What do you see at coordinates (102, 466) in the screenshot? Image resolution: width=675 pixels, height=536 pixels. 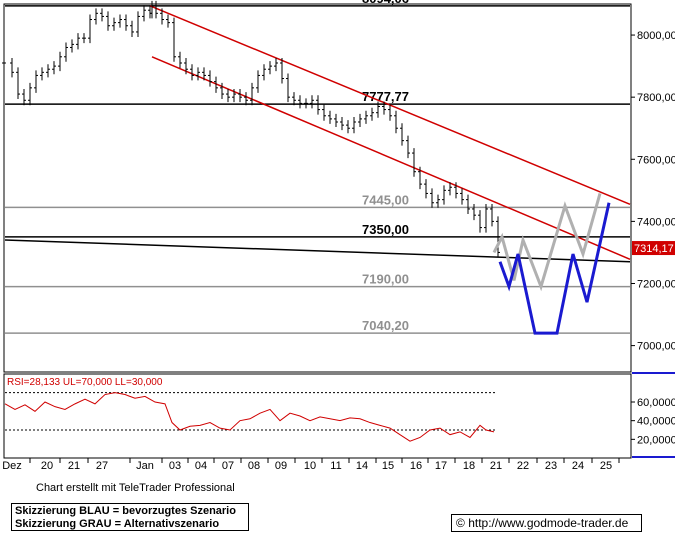 I see `x-tick-label: 27` at bounding box center [102, 466].